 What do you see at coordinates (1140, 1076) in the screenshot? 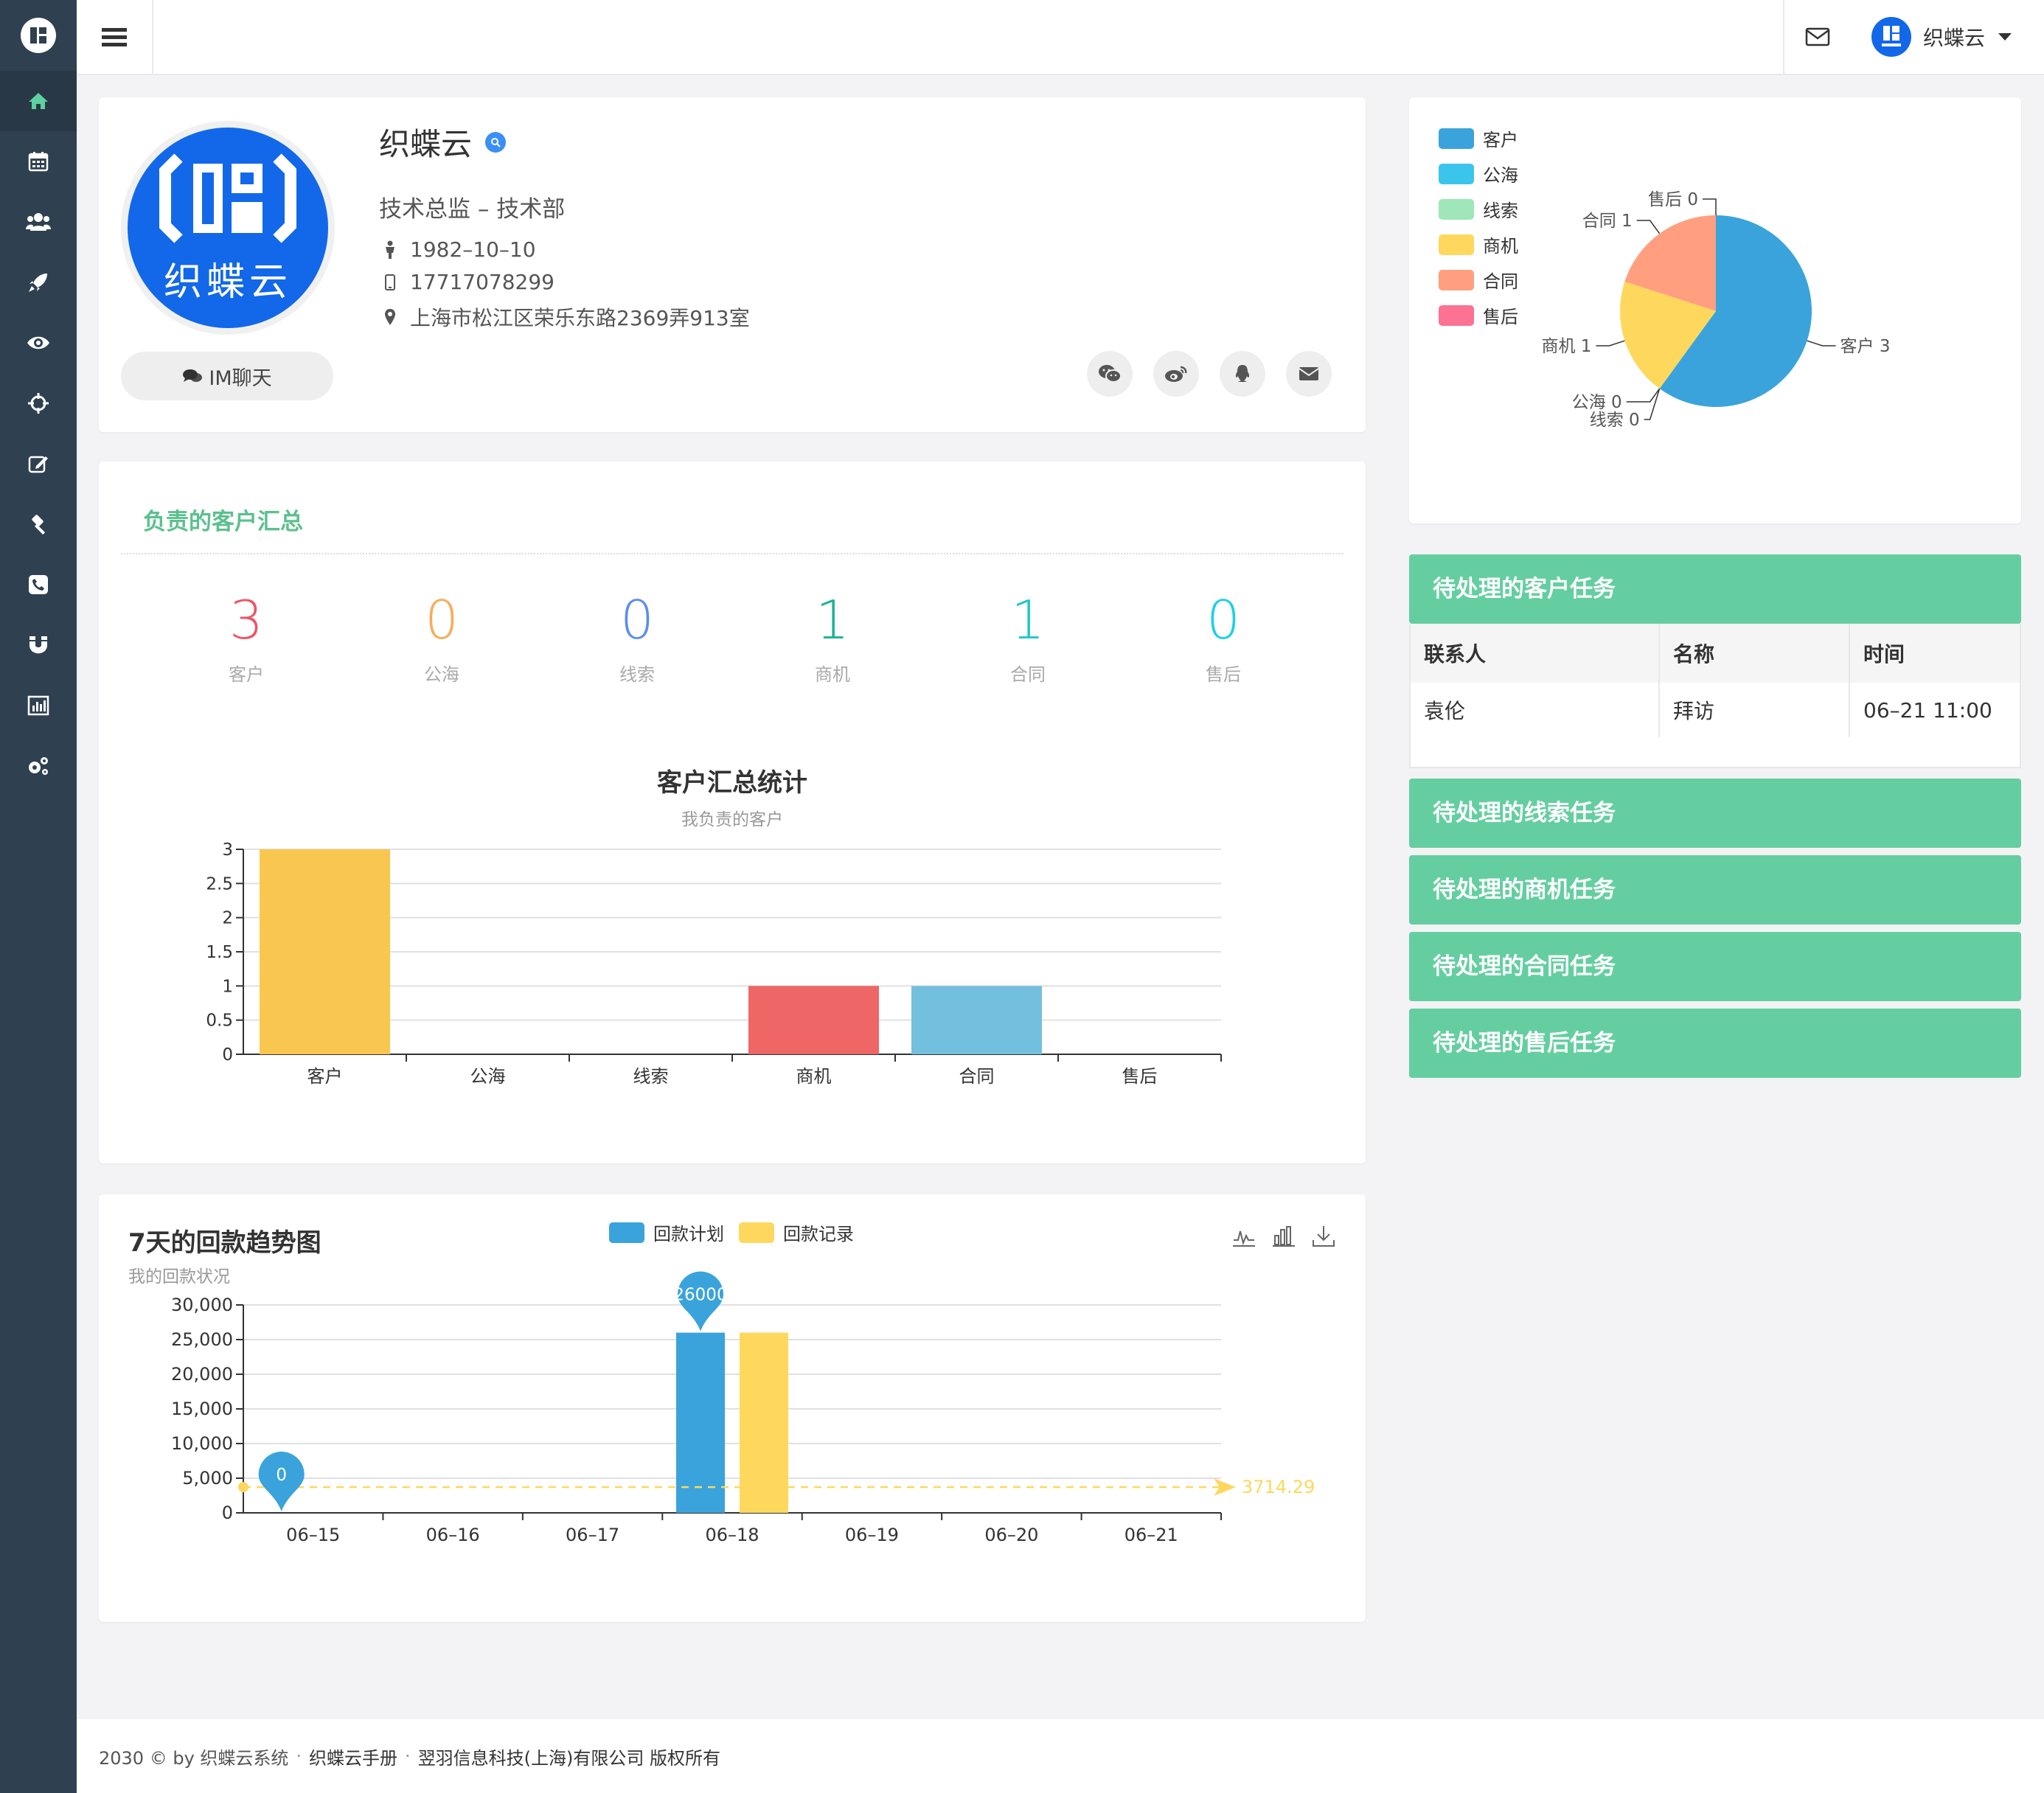
I see `x-tick-label: 售后` at bounding box center [1140, 1076].